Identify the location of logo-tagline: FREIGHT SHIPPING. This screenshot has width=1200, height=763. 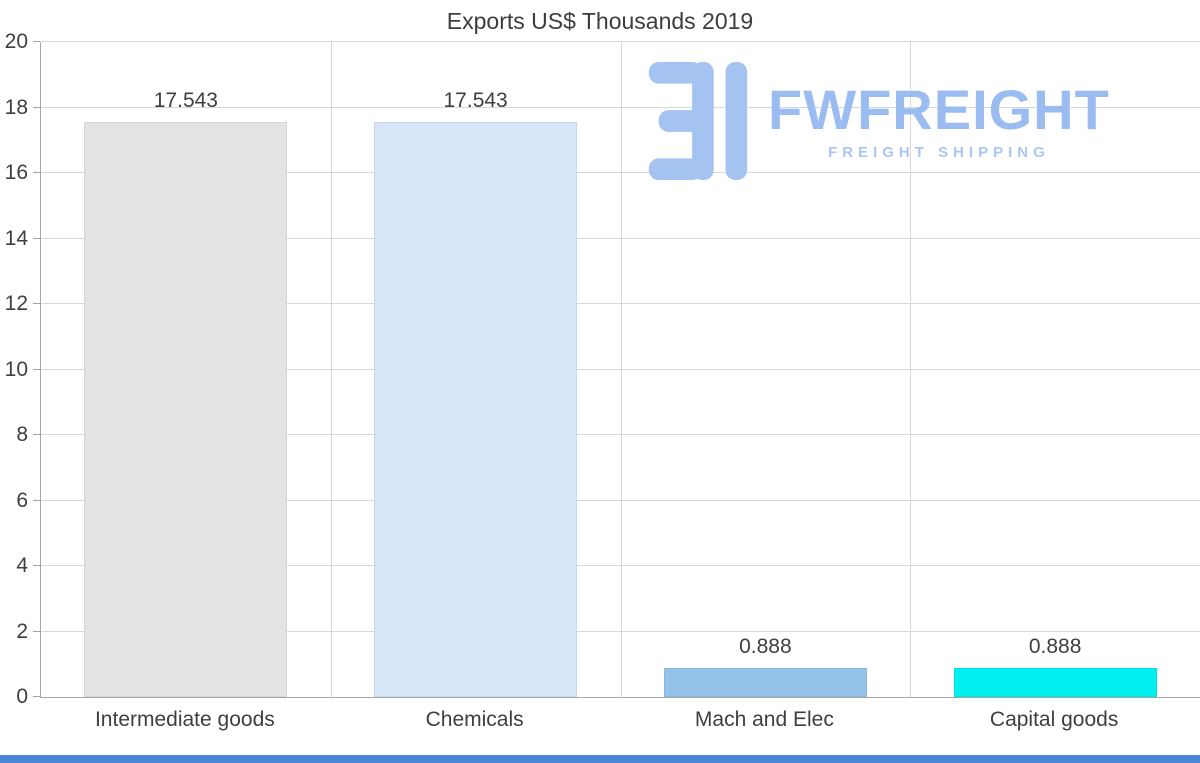
(939, 152).